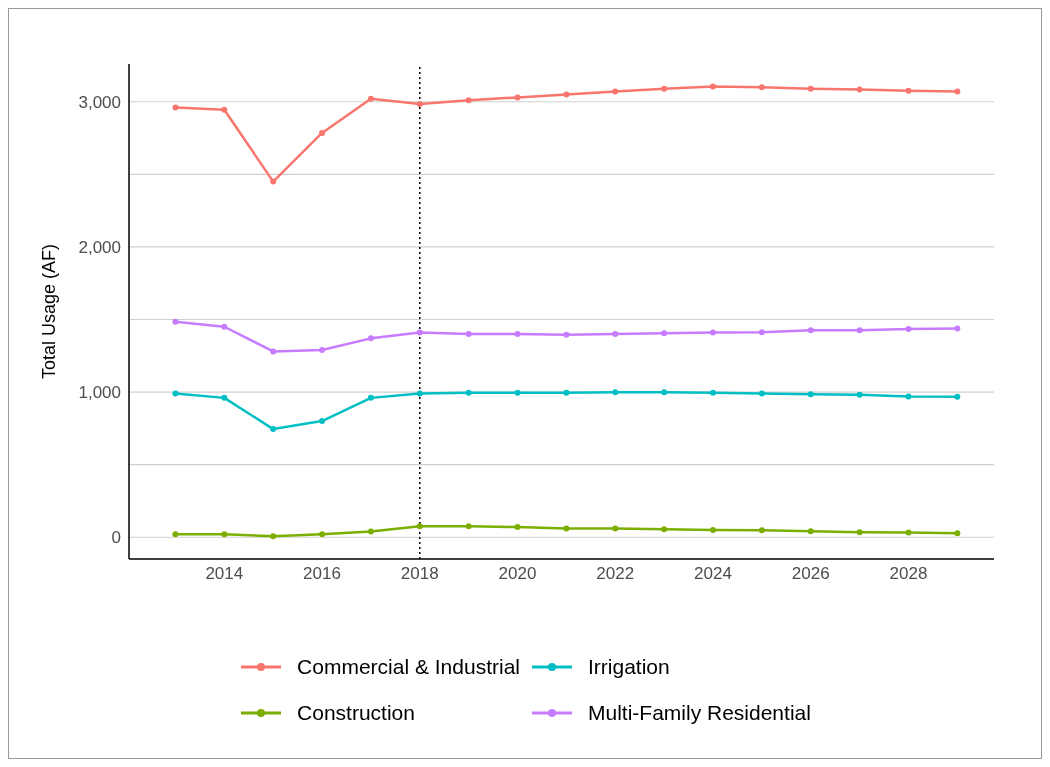 The image size is (1050, 767). What do you see at coordinates (713, 574) in the screenshot?
I see `x-tick-label: 2024` at bounding box center [713, 574].